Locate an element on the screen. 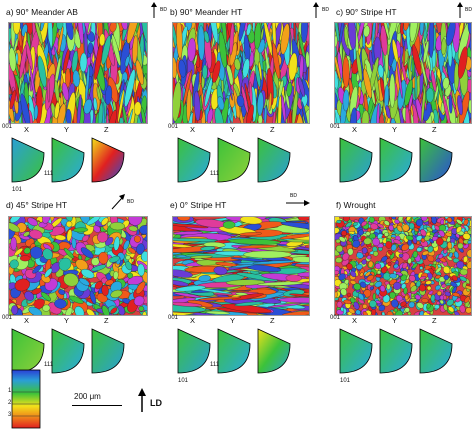  ebsd-map-c is located at coordinates (403, 73).